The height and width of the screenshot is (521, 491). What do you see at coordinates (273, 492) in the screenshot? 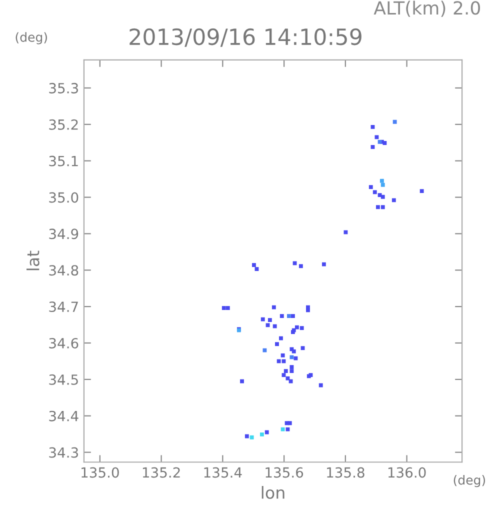
I see `x-axis-title: lon` at bounding box center [273, 492].